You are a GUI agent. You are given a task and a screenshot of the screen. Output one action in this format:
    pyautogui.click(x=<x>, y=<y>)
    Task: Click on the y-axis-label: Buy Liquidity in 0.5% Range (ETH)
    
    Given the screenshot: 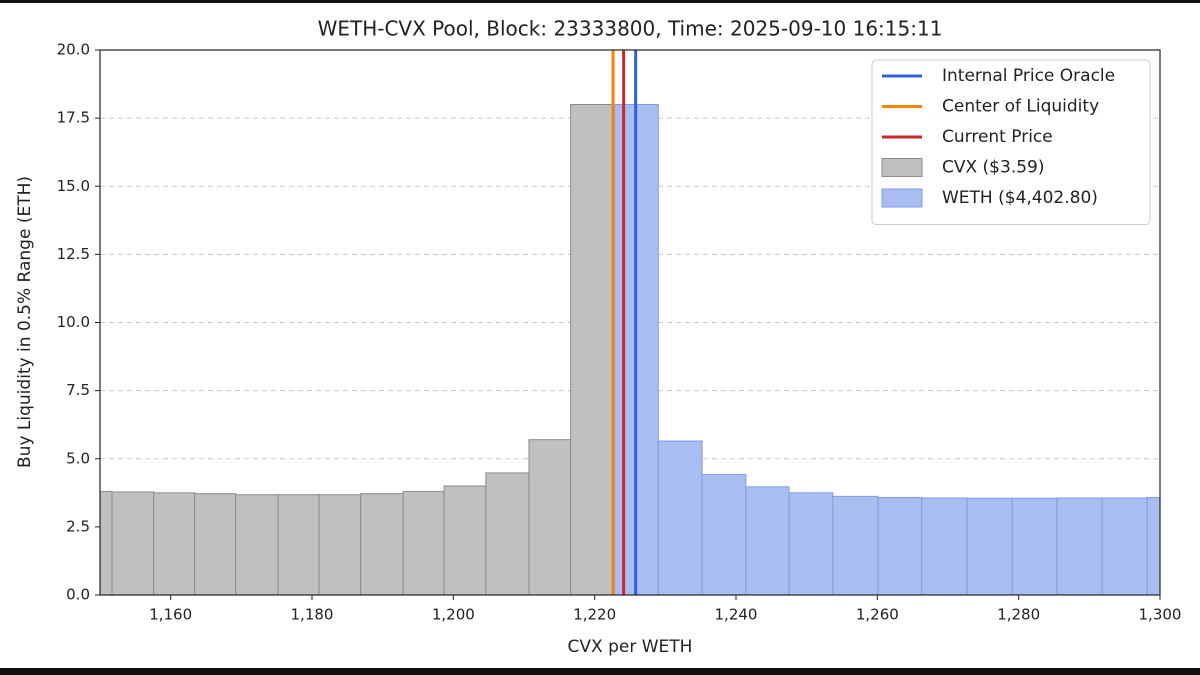 What is the action you would take?
    pyautogui.click(x=25, y=322)
    